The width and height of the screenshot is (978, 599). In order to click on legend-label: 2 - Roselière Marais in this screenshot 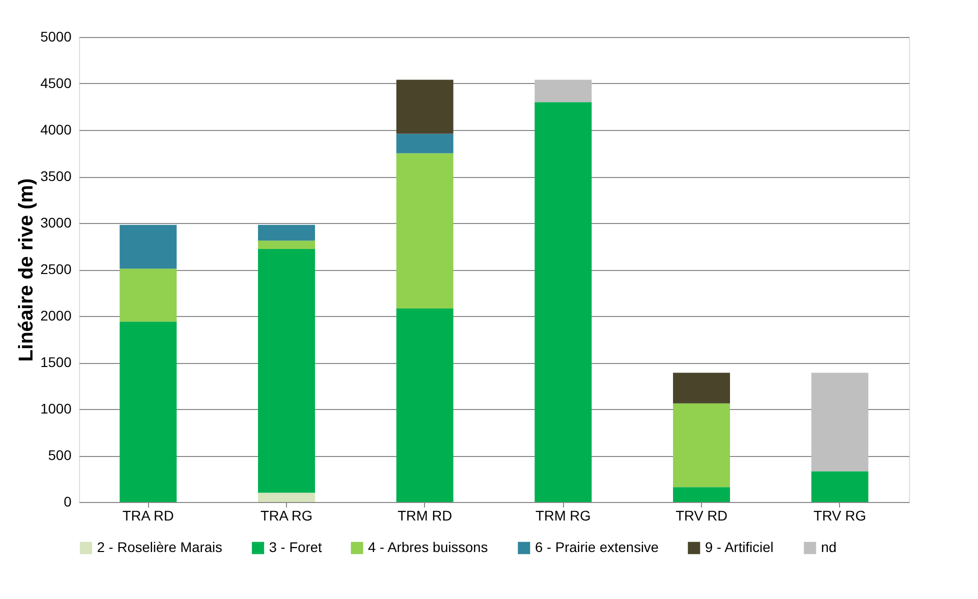, I will do `click(159, 547)`.